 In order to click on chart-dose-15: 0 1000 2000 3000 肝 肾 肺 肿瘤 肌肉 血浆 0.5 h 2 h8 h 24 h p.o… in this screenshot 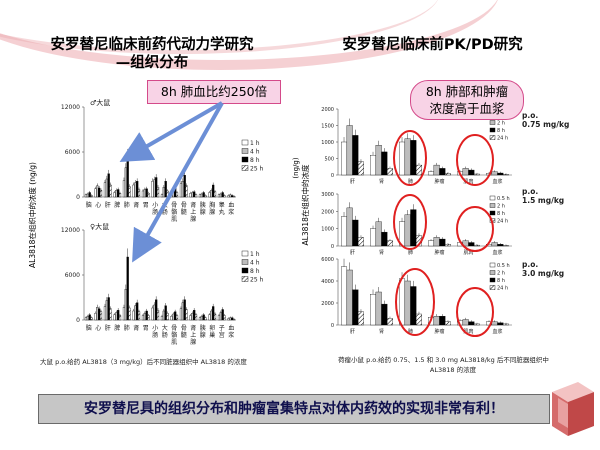, I will do `click(442, 221)`.